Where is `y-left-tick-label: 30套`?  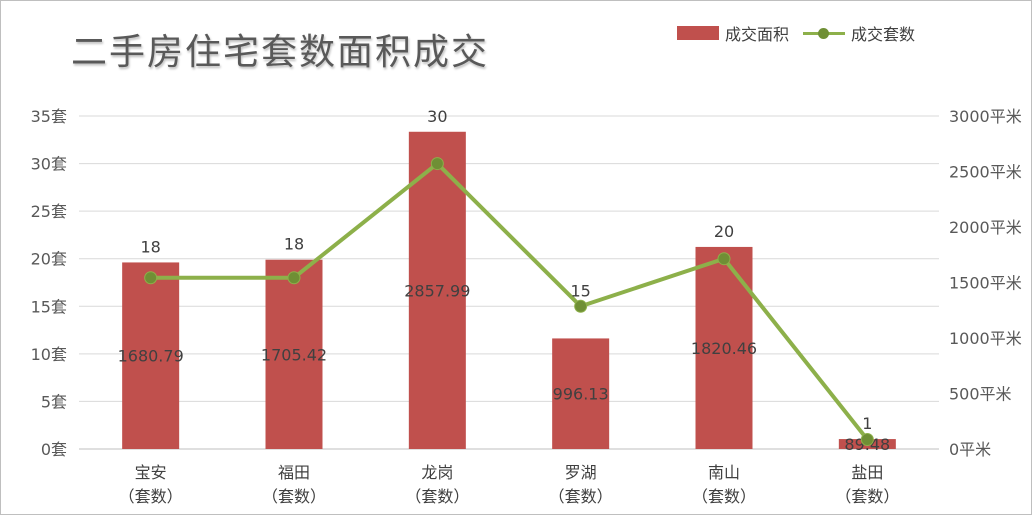
y-left-tick-label: 30套 is located at coordinates (49, 164).